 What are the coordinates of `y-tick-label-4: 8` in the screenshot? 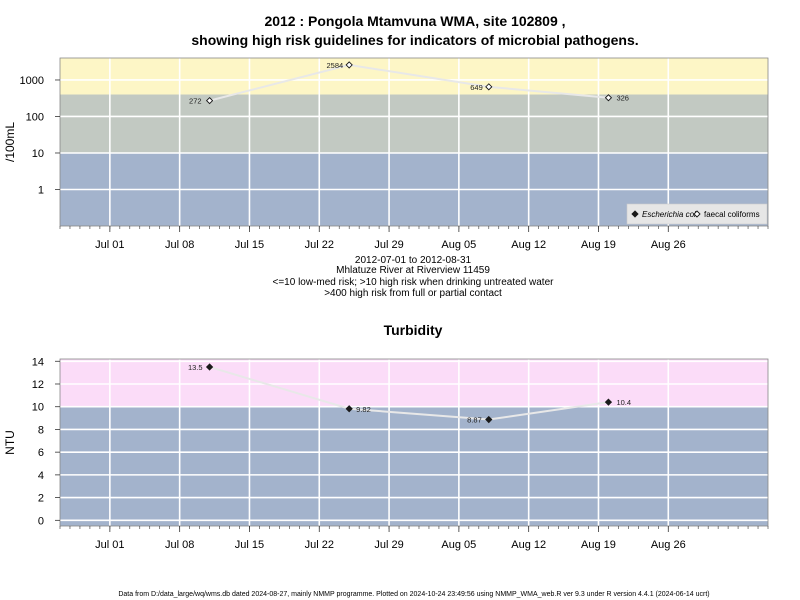 It's located at (41, 430).